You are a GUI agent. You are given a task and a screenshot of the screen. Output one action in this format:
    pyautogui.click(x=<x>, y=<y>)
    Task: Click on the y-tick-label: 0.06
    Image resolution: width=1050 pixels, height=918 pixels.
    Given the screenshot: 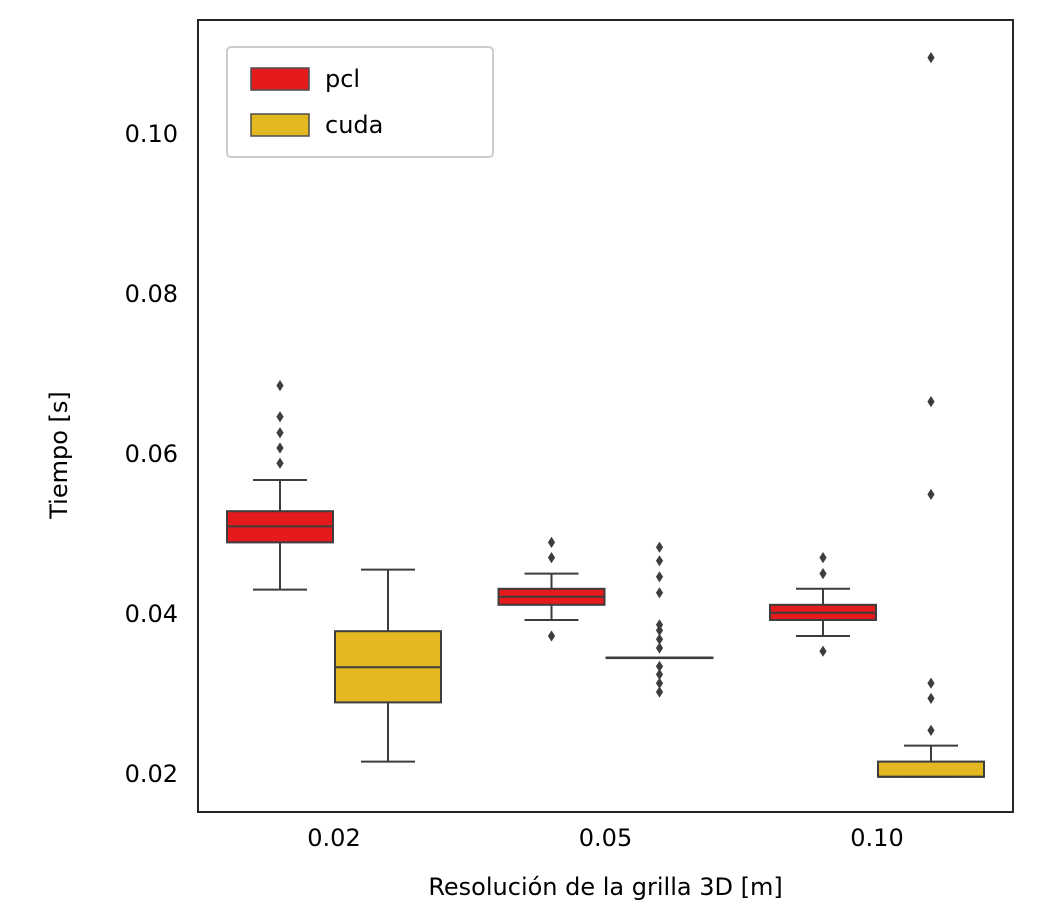 What is the action you would take?
    pyautogui.click(x=151, y=454)
    